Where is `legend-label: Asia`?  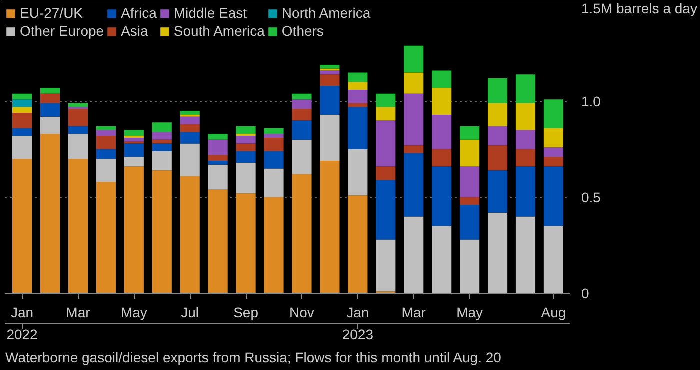
legend-label: Asia is located at coordinates (134, 31).